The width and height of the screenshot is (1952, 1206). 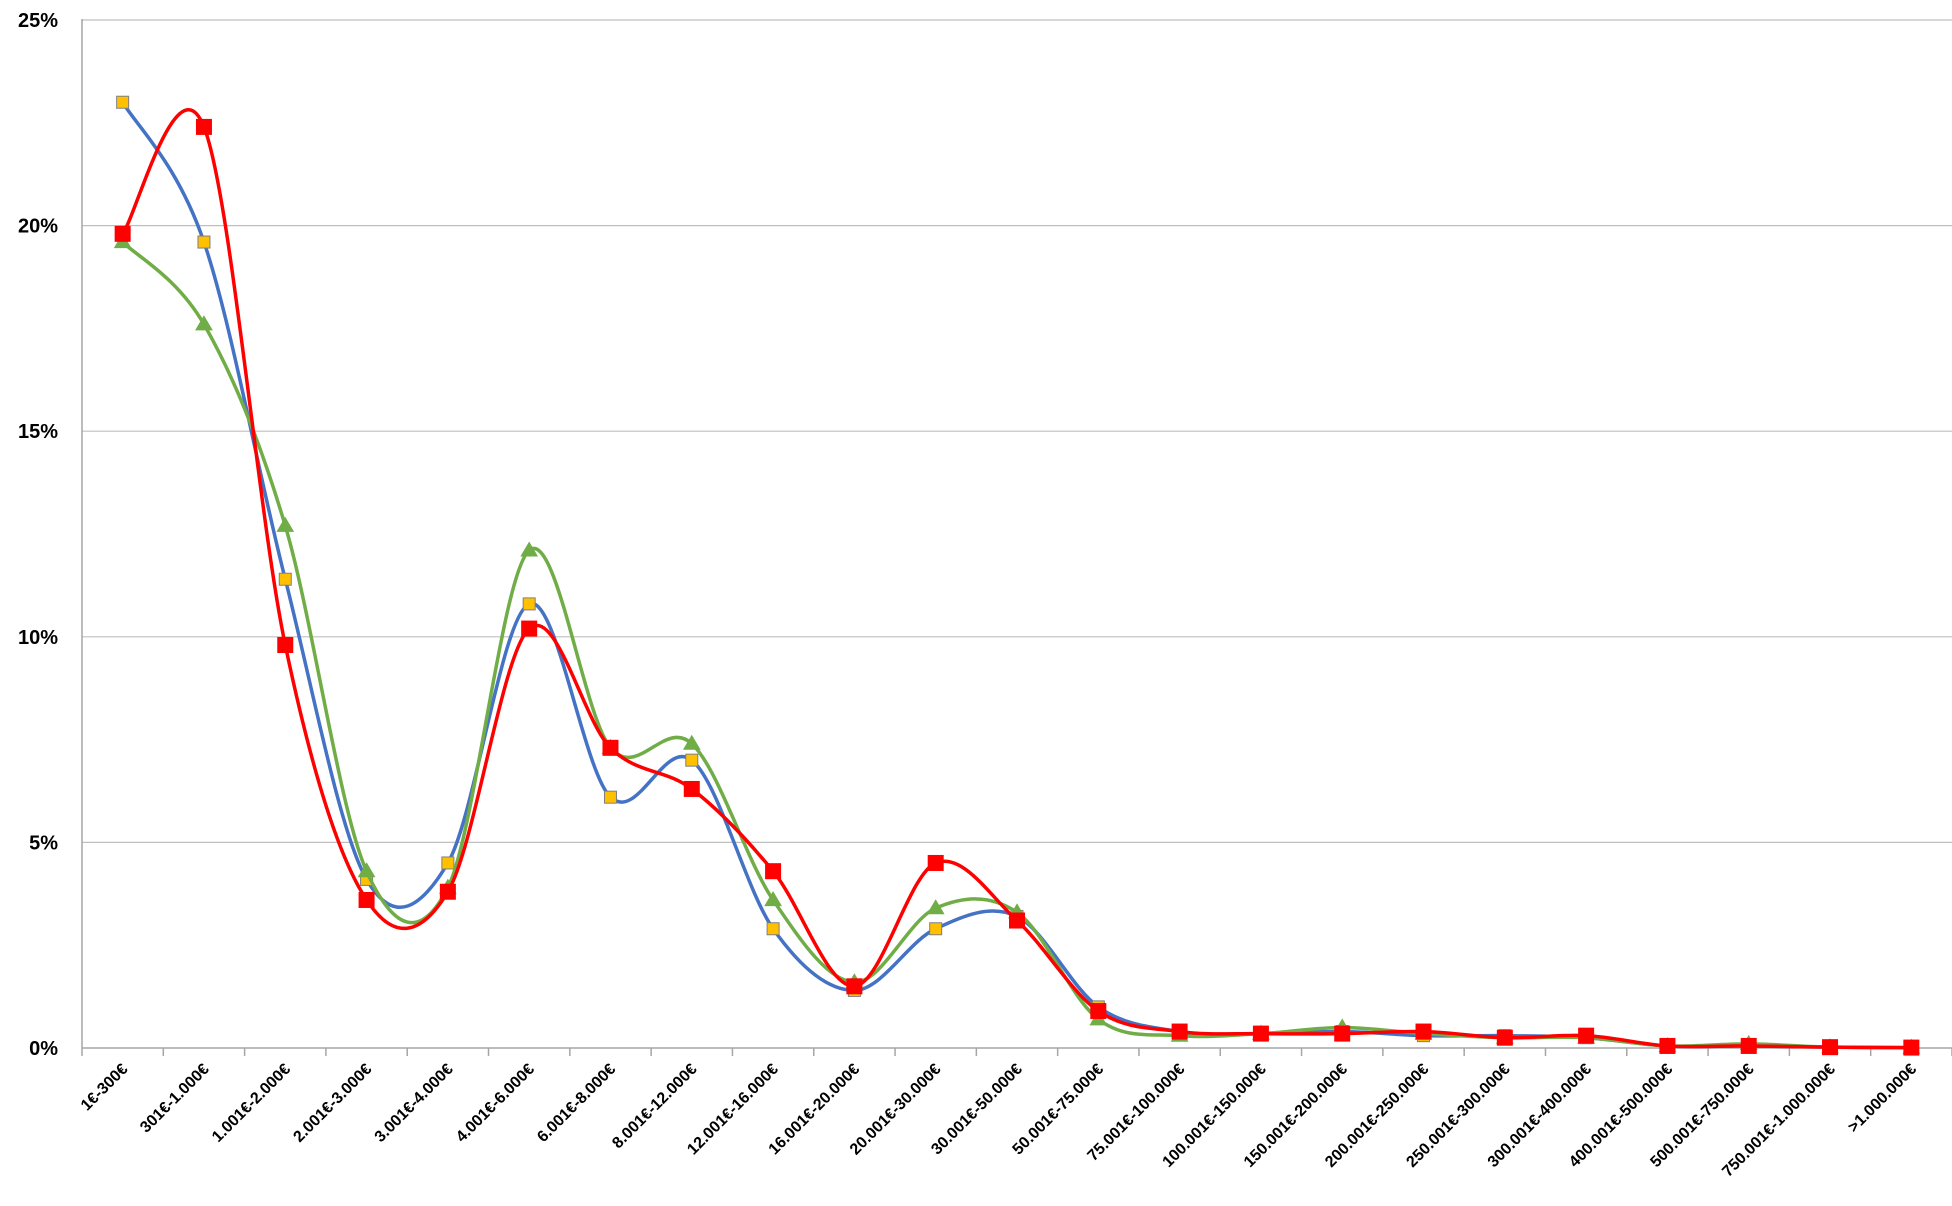 I want to click on x-tick-label: 3.001€-4.000€, so click(x=414, y=1103).